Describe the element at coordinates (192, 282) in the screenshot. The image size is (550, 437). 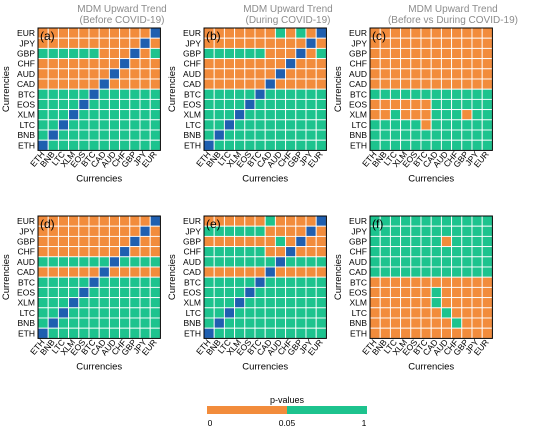
I see `y-tick-label: BTC` at that location.